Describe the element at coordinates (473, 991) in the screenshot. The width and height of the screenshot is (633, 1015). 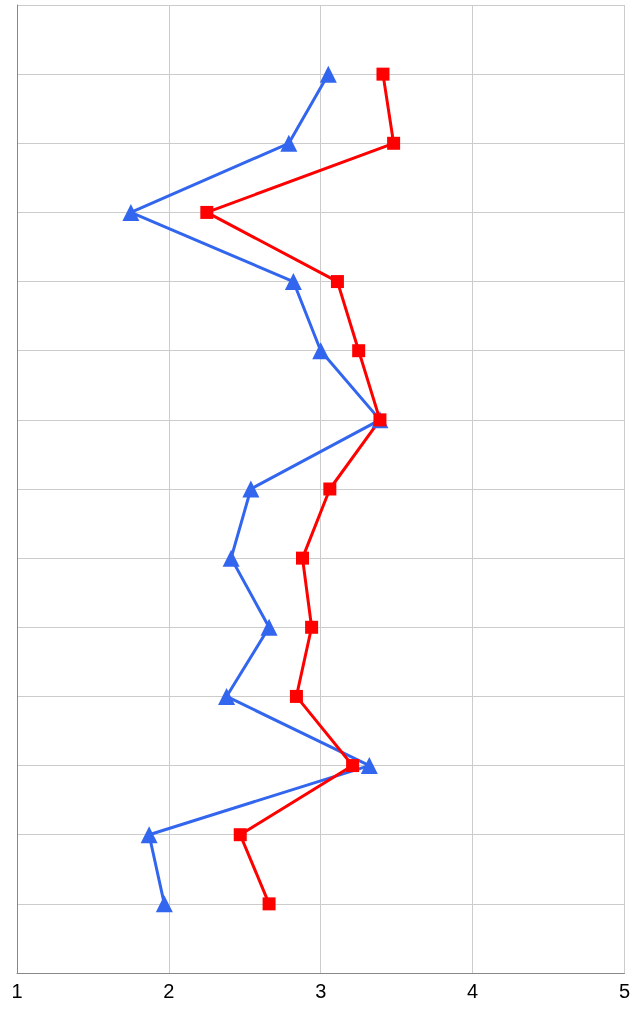
I see `x-tick-label: 4` at that location.